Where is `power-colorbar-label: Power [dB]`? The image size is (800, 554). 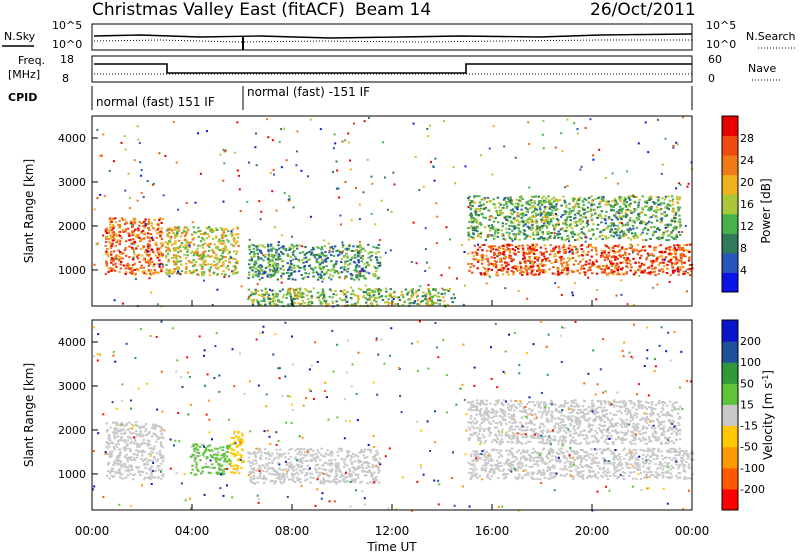
power-colorbar-label: Power [dB] is located at coordinates (766, 210).